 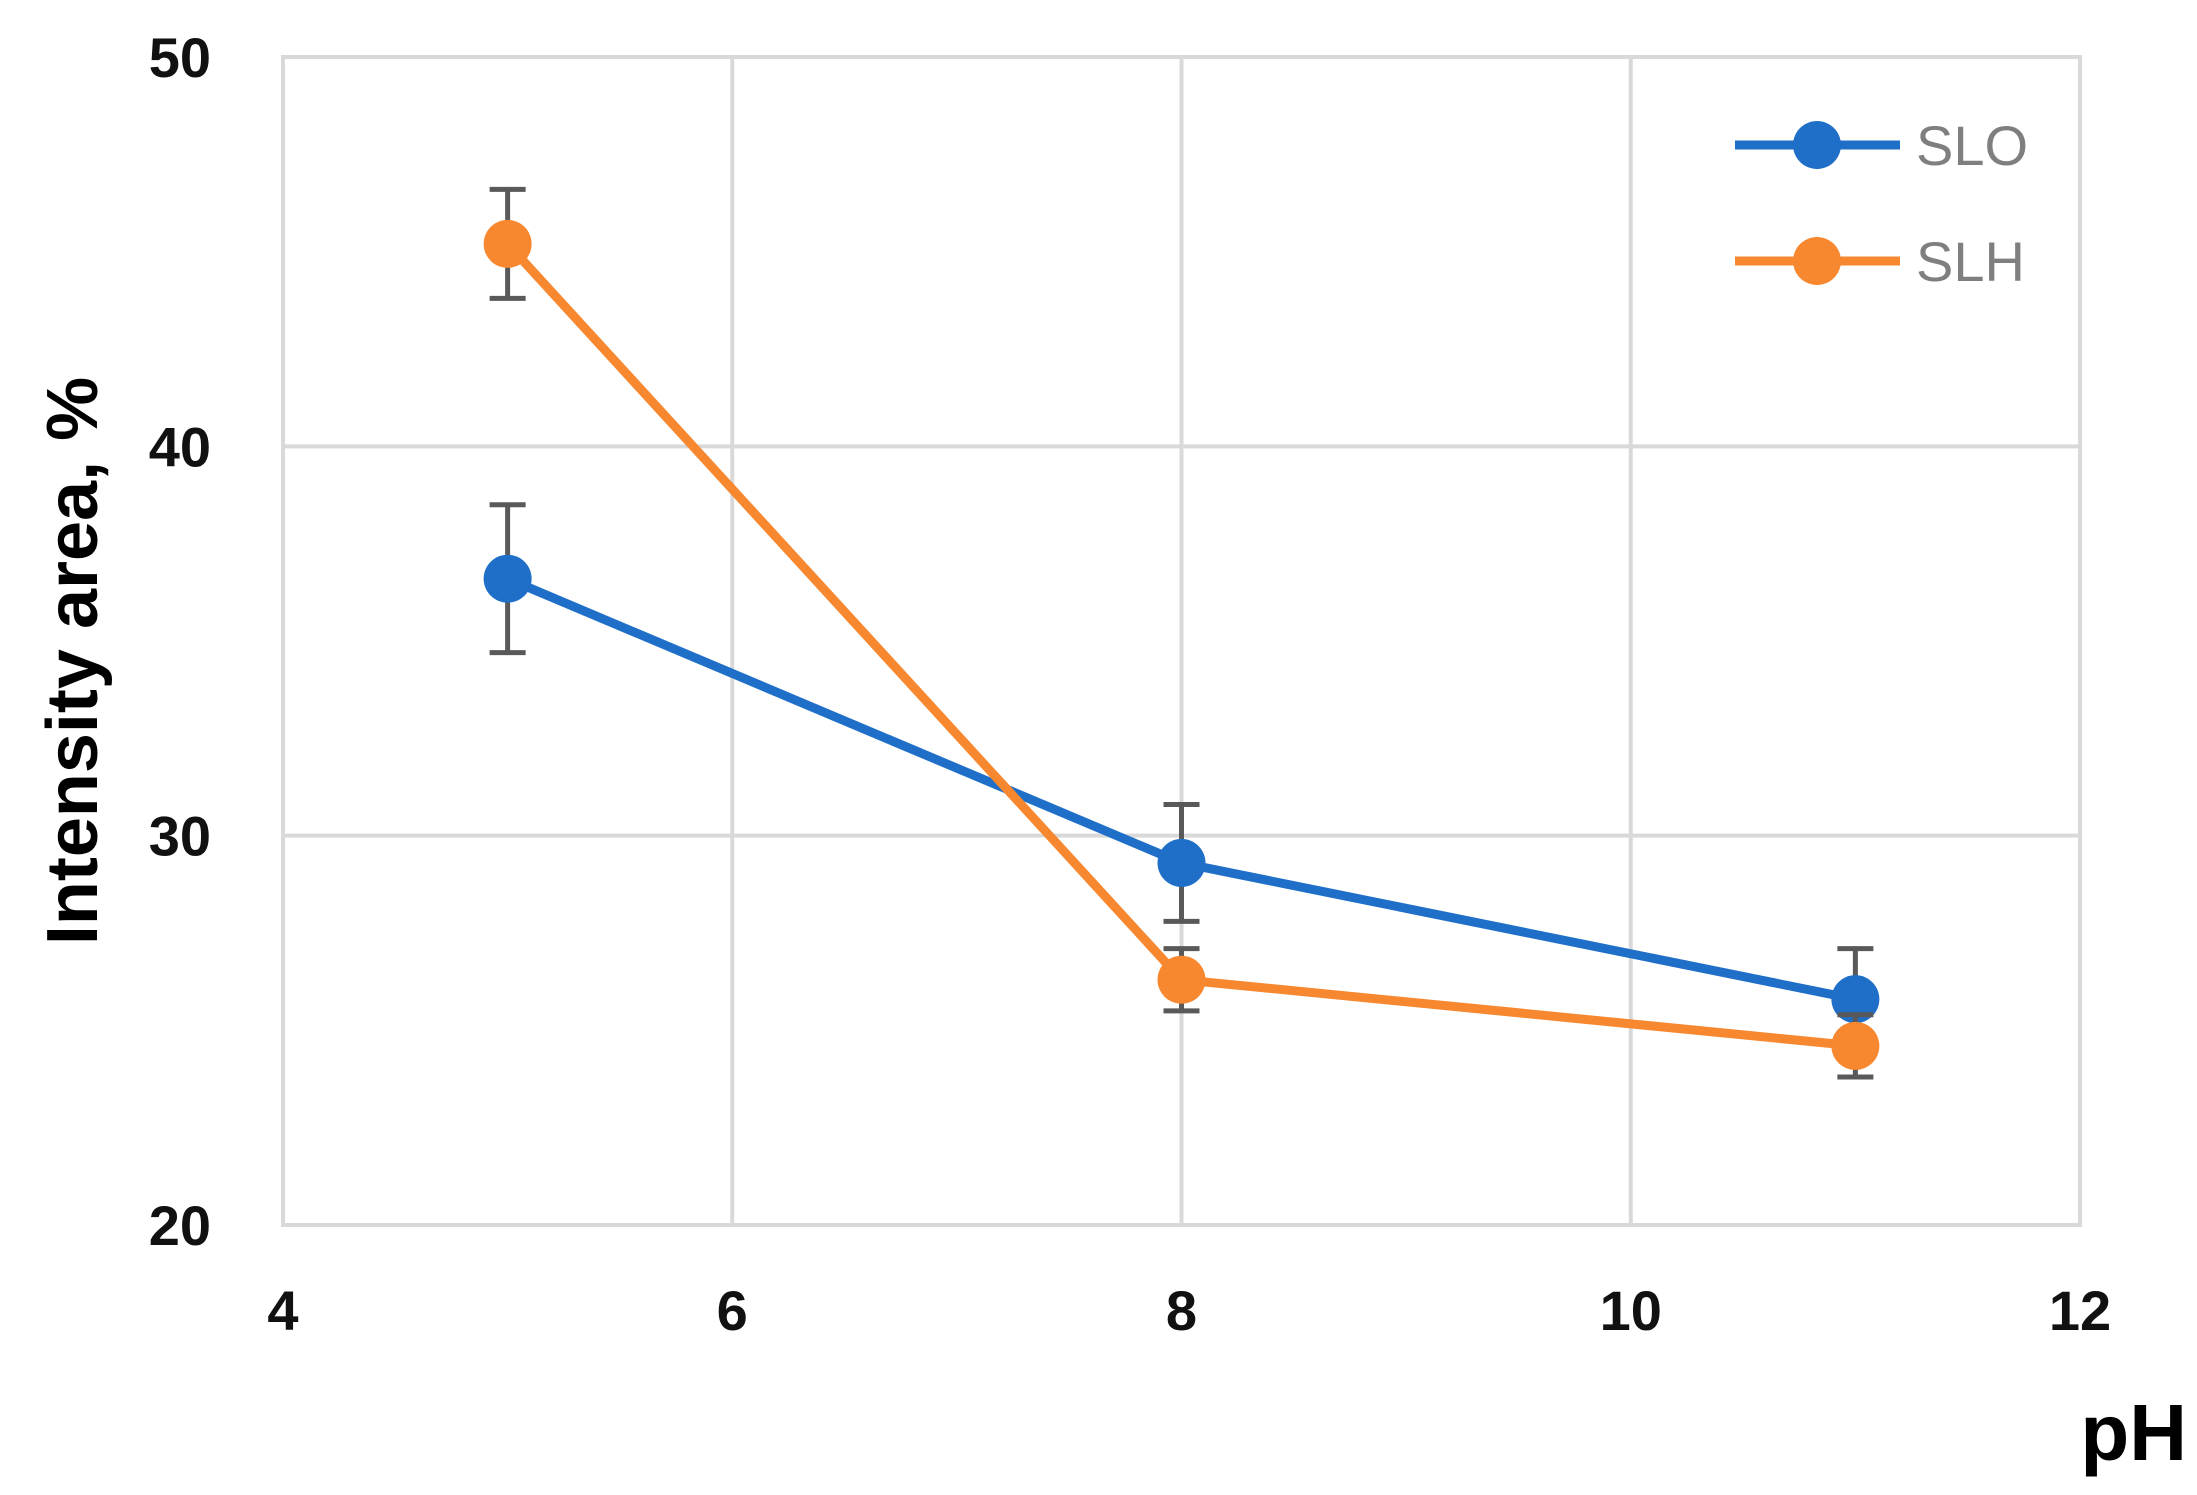 I want to click on legend-label: SLH, so click(x=1970, y=261).